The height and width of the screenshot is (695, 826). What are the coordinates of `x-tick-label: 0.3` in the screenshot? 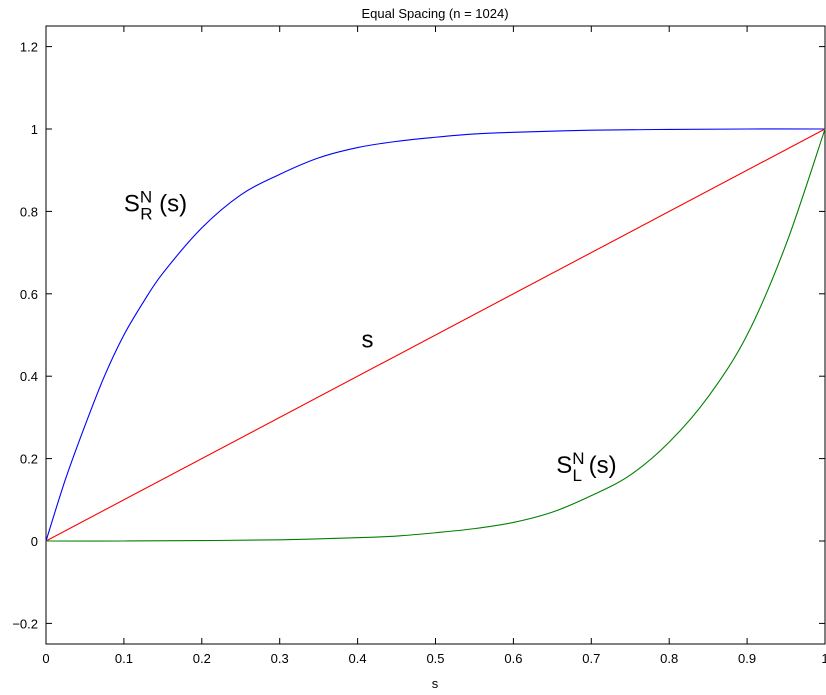 It's located at (280, 658).